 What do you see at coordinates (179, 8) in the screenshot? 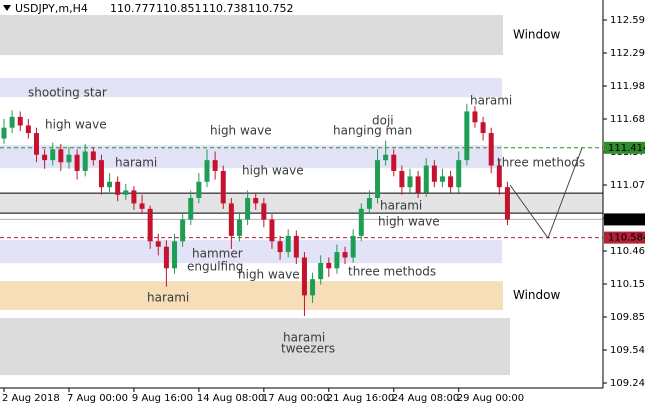
I see `header-value: 110.851` at bounding box center [179, 8].